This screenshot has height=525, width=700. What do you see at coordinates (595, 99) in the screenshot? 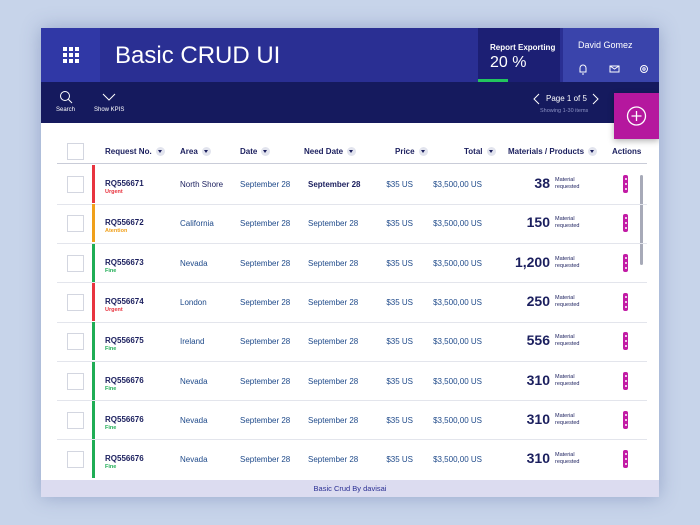
I see `next-page` at bounding box center [595, 99].